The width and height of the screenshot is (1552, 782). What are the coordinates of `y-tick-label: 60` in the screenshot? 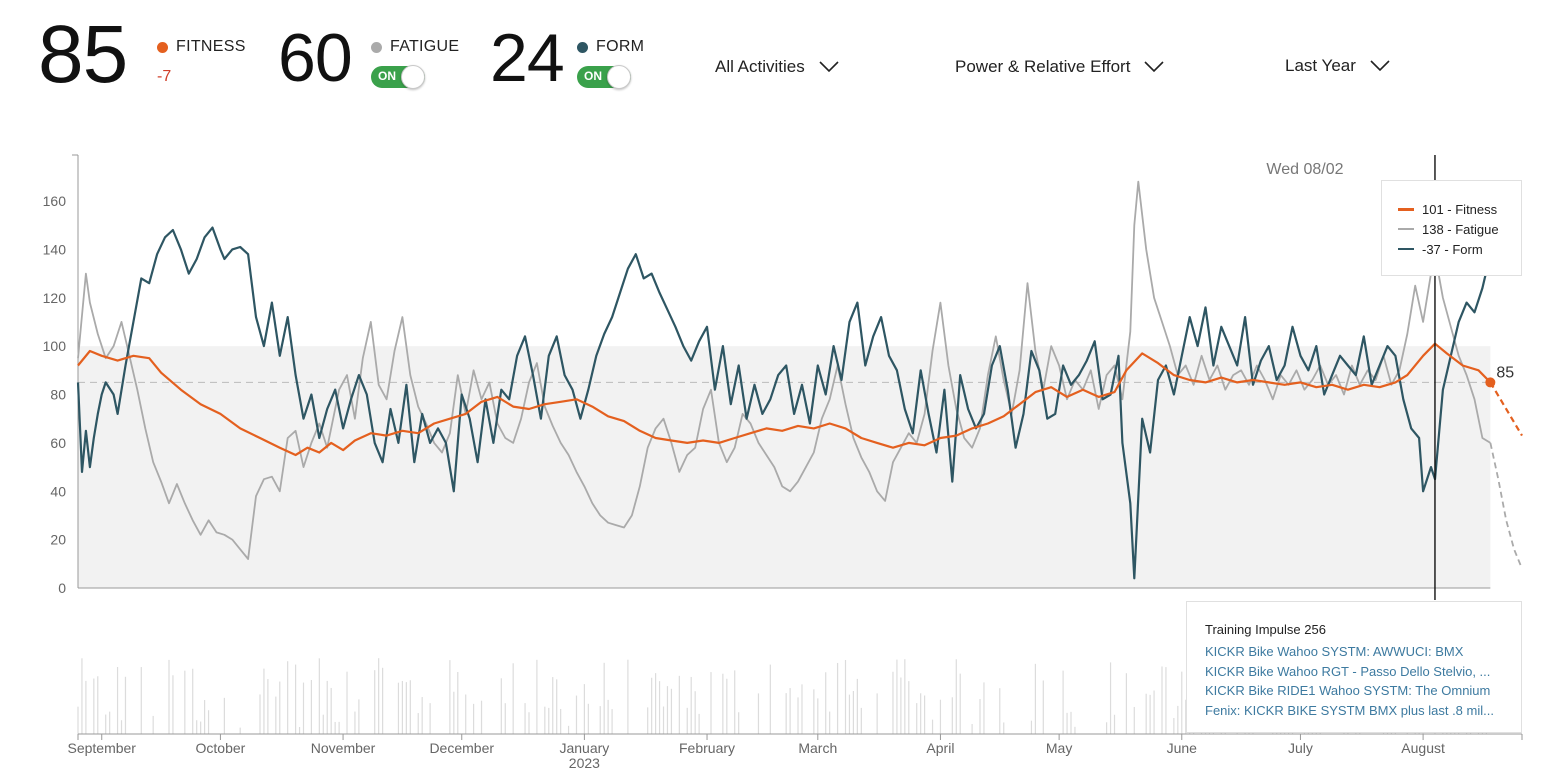 It's located at (58, 443).